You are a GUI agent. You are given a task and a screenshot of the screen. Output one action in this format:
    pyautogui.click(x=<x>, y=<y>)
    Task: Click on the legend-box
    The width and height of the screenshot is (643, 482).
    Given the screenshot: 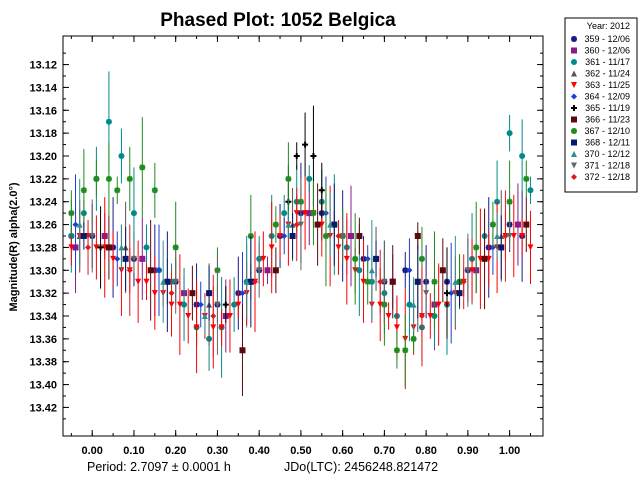 What is the action you would take?
    pyautogui.click(x=601, y=105)
    